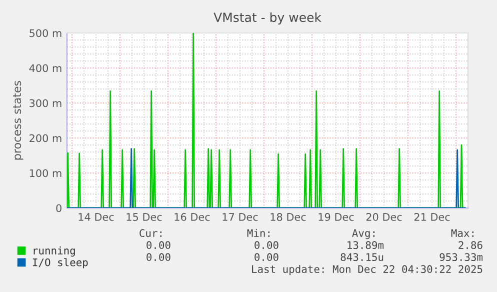 The height and width of the screenshot is (292, 497). Describe the element at coordinates (151, 233) in the screenshot. I see `text: Cur:` at that location.